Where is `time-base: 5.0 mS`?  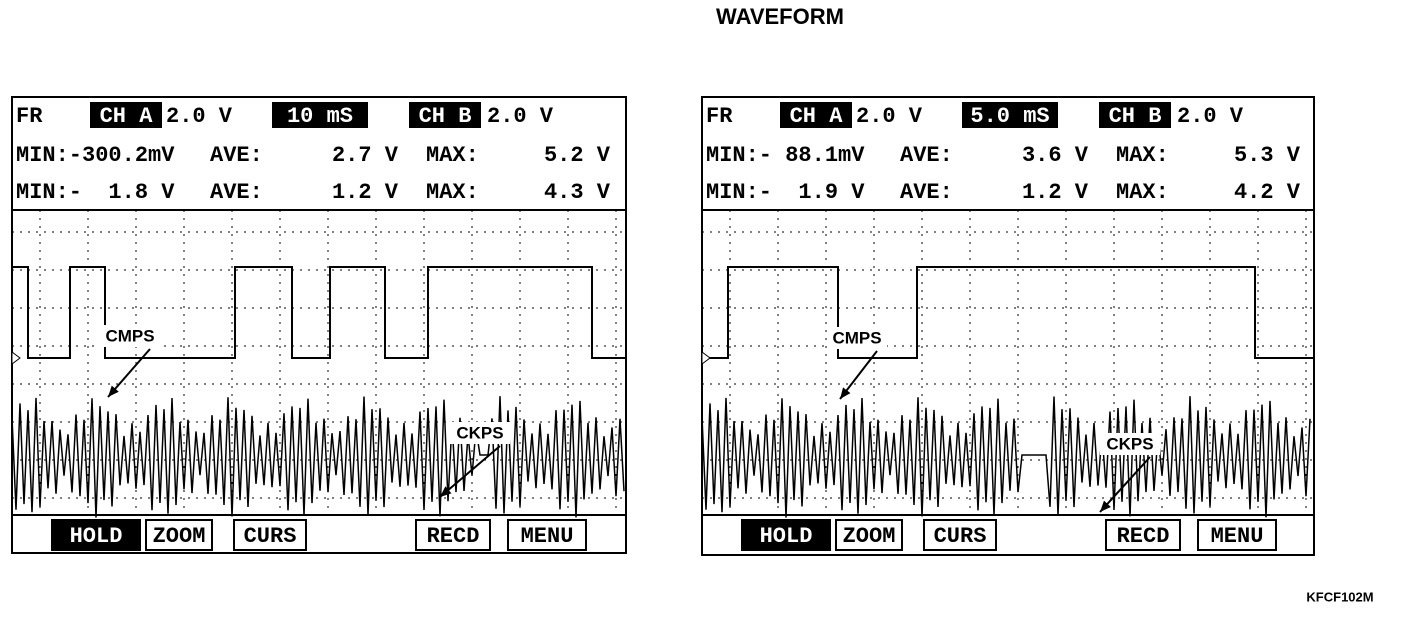 time-base: 5.0 mS is located at coordinates (1009, 116).